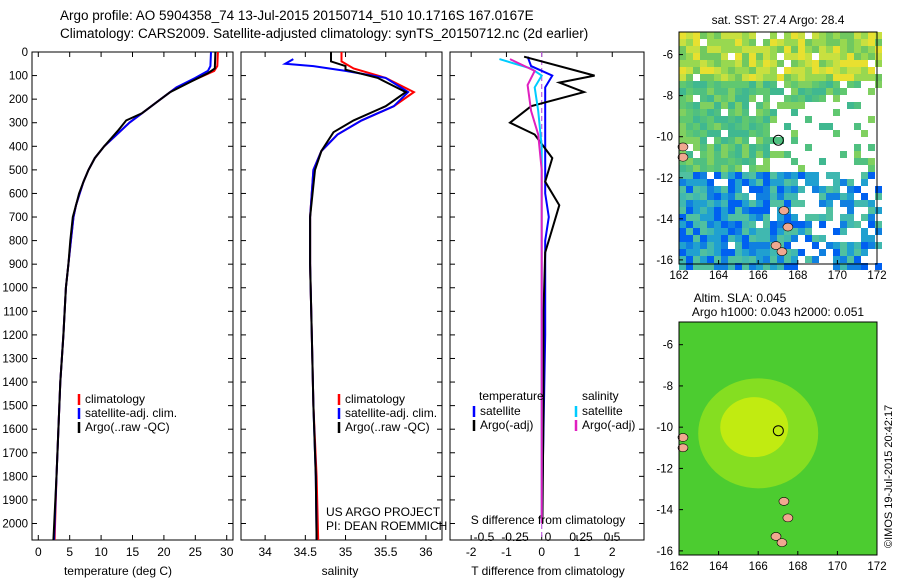  I want to click on map-frame, so click(778, 438).